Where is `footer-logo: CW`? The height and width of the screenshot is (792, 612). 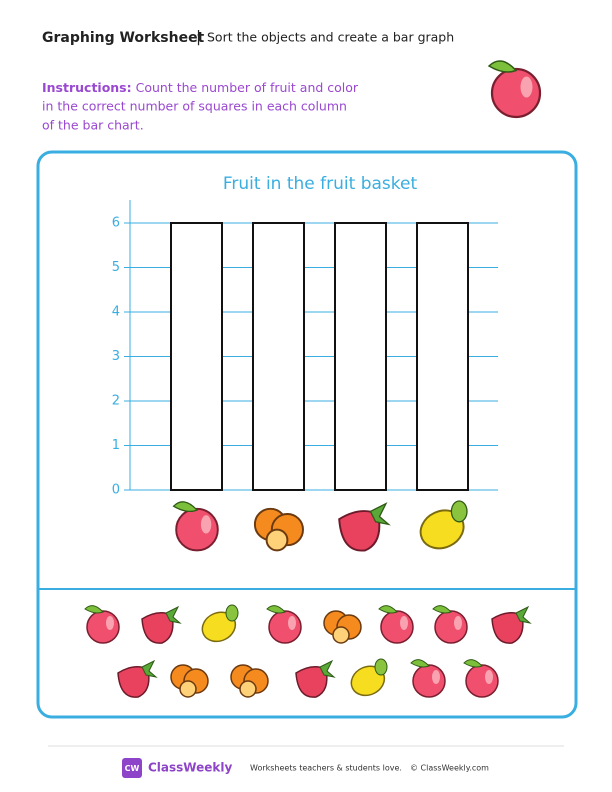 footer-logo: CW is located at coordinates (132, 768).